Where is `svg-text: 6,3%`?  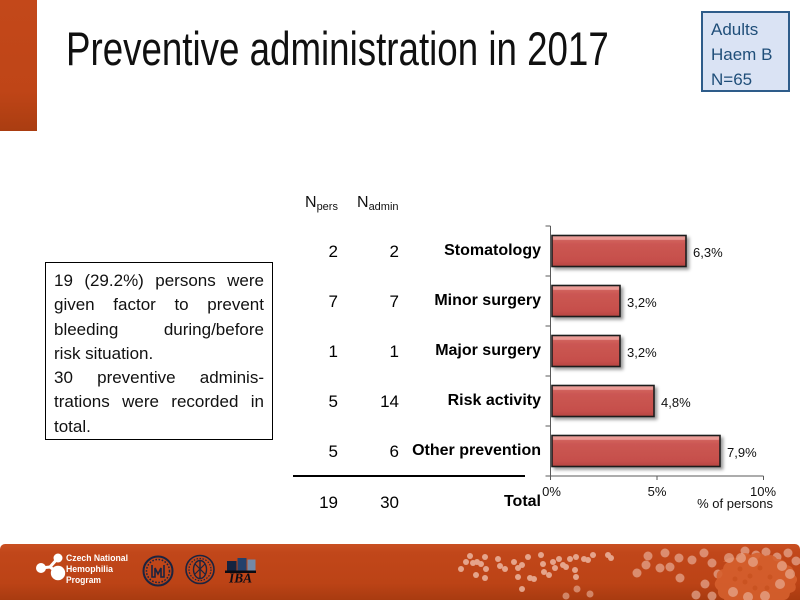 svg-text: 6,3% is located at coordinates (708, 252).